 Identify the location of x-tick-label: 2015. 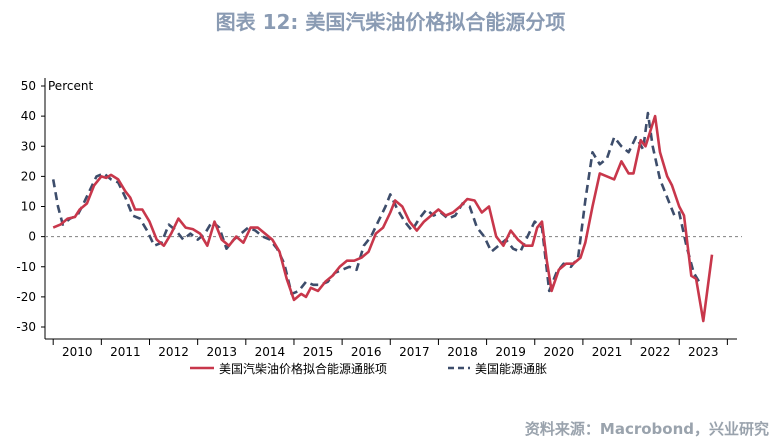
(318, 352).